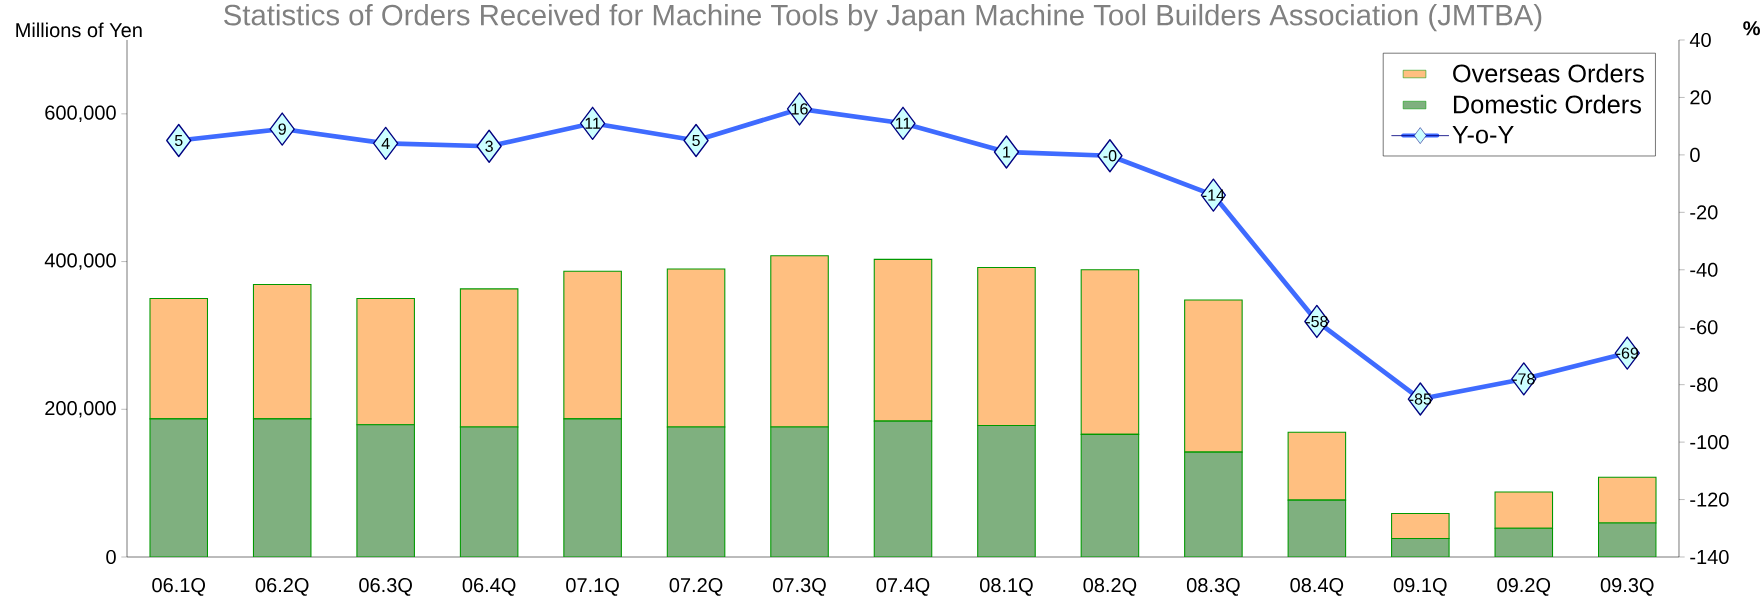 The width and height of the screenshot is (1762, 614). What do you see at coordinates (385, 587) in the screenshot?
I see `x-tick-label: 06.3Q` at bounding box center [385, 587].